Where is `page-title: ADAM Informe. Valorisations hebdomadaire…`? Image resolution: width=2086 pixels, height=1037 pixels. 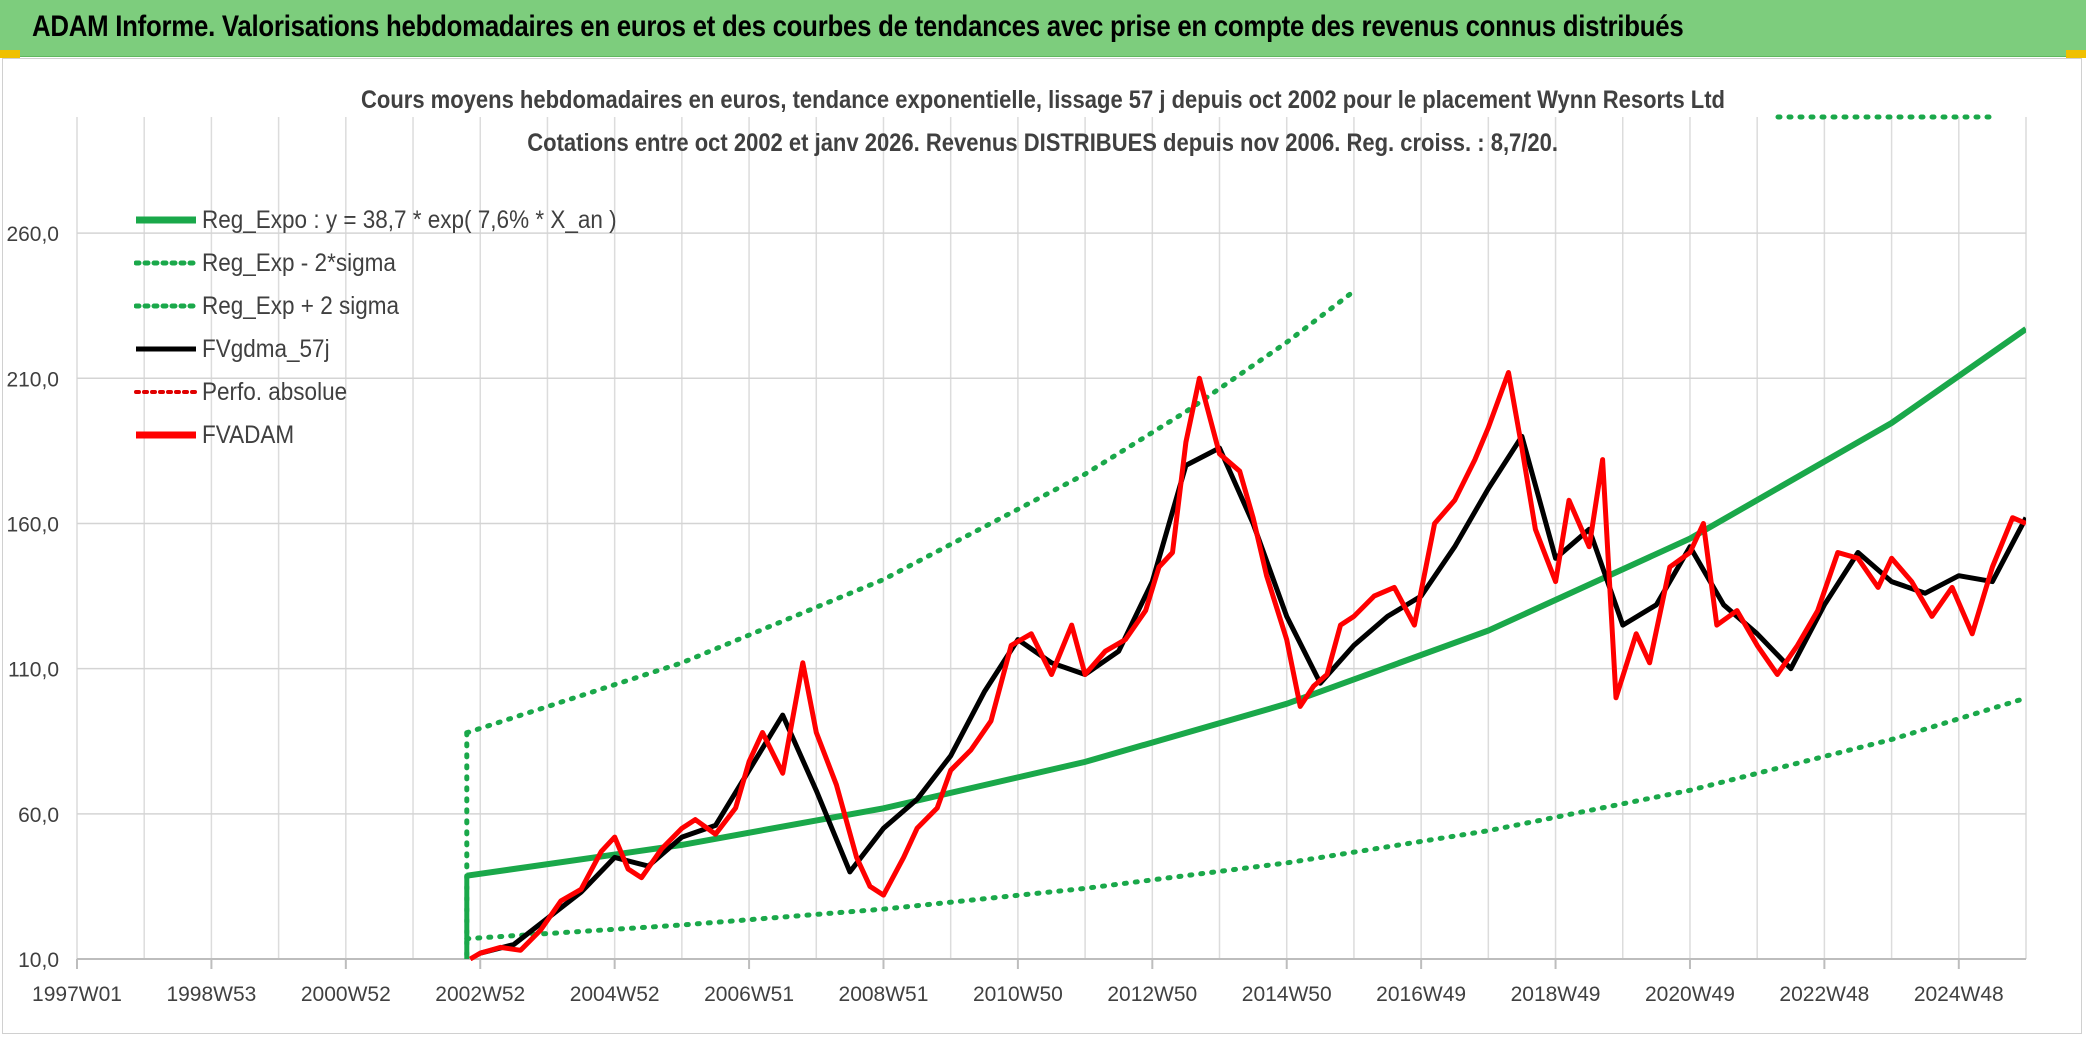
page-title: ADAM Informe. Valorisations hebdomadaire… is located at coordinates (858, 26).